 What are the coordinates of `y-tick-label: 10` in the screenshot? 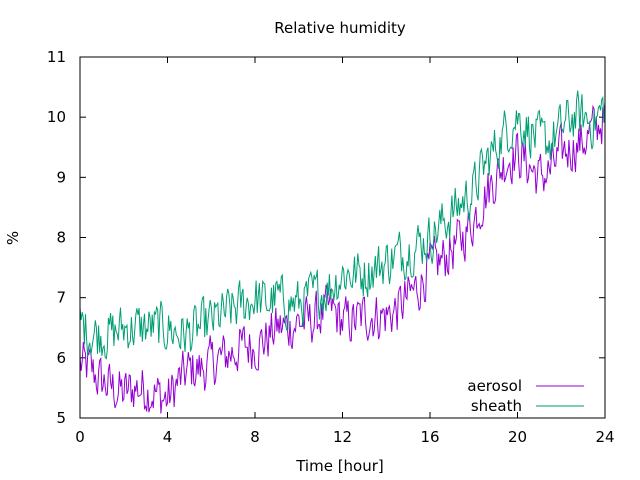 It's located at (56, 117).